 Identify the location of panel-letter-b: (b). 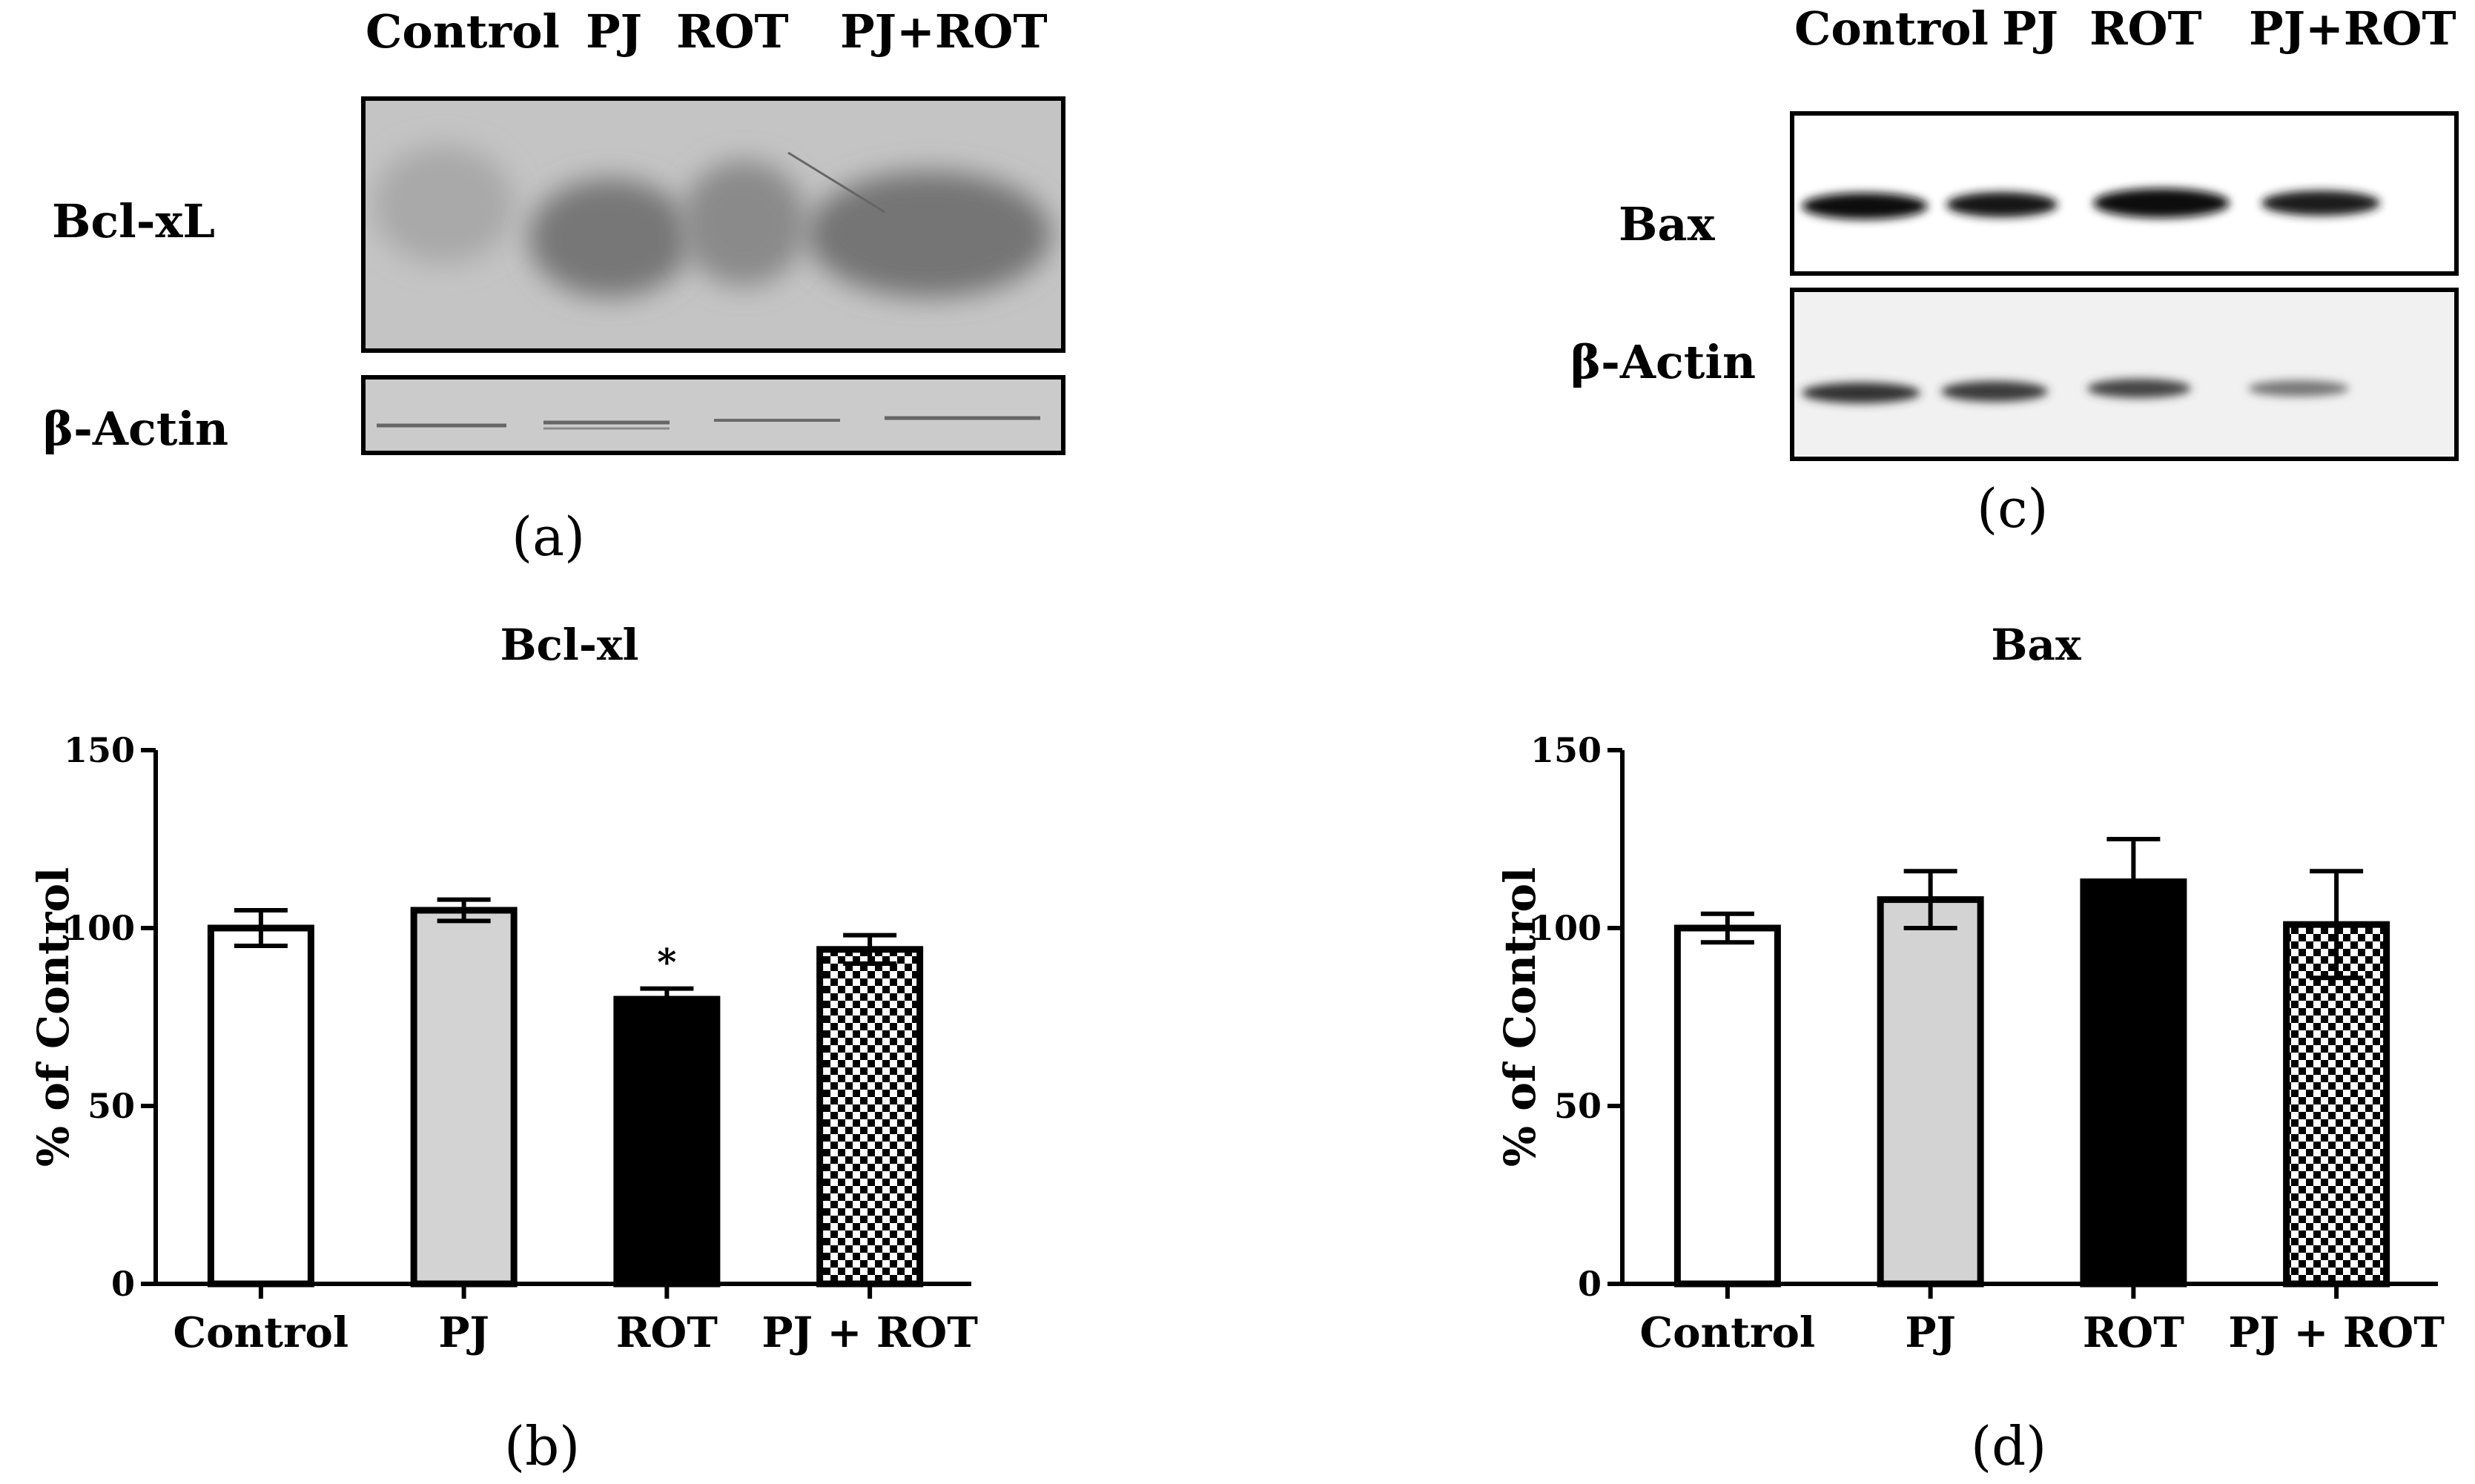
(542, 1446).